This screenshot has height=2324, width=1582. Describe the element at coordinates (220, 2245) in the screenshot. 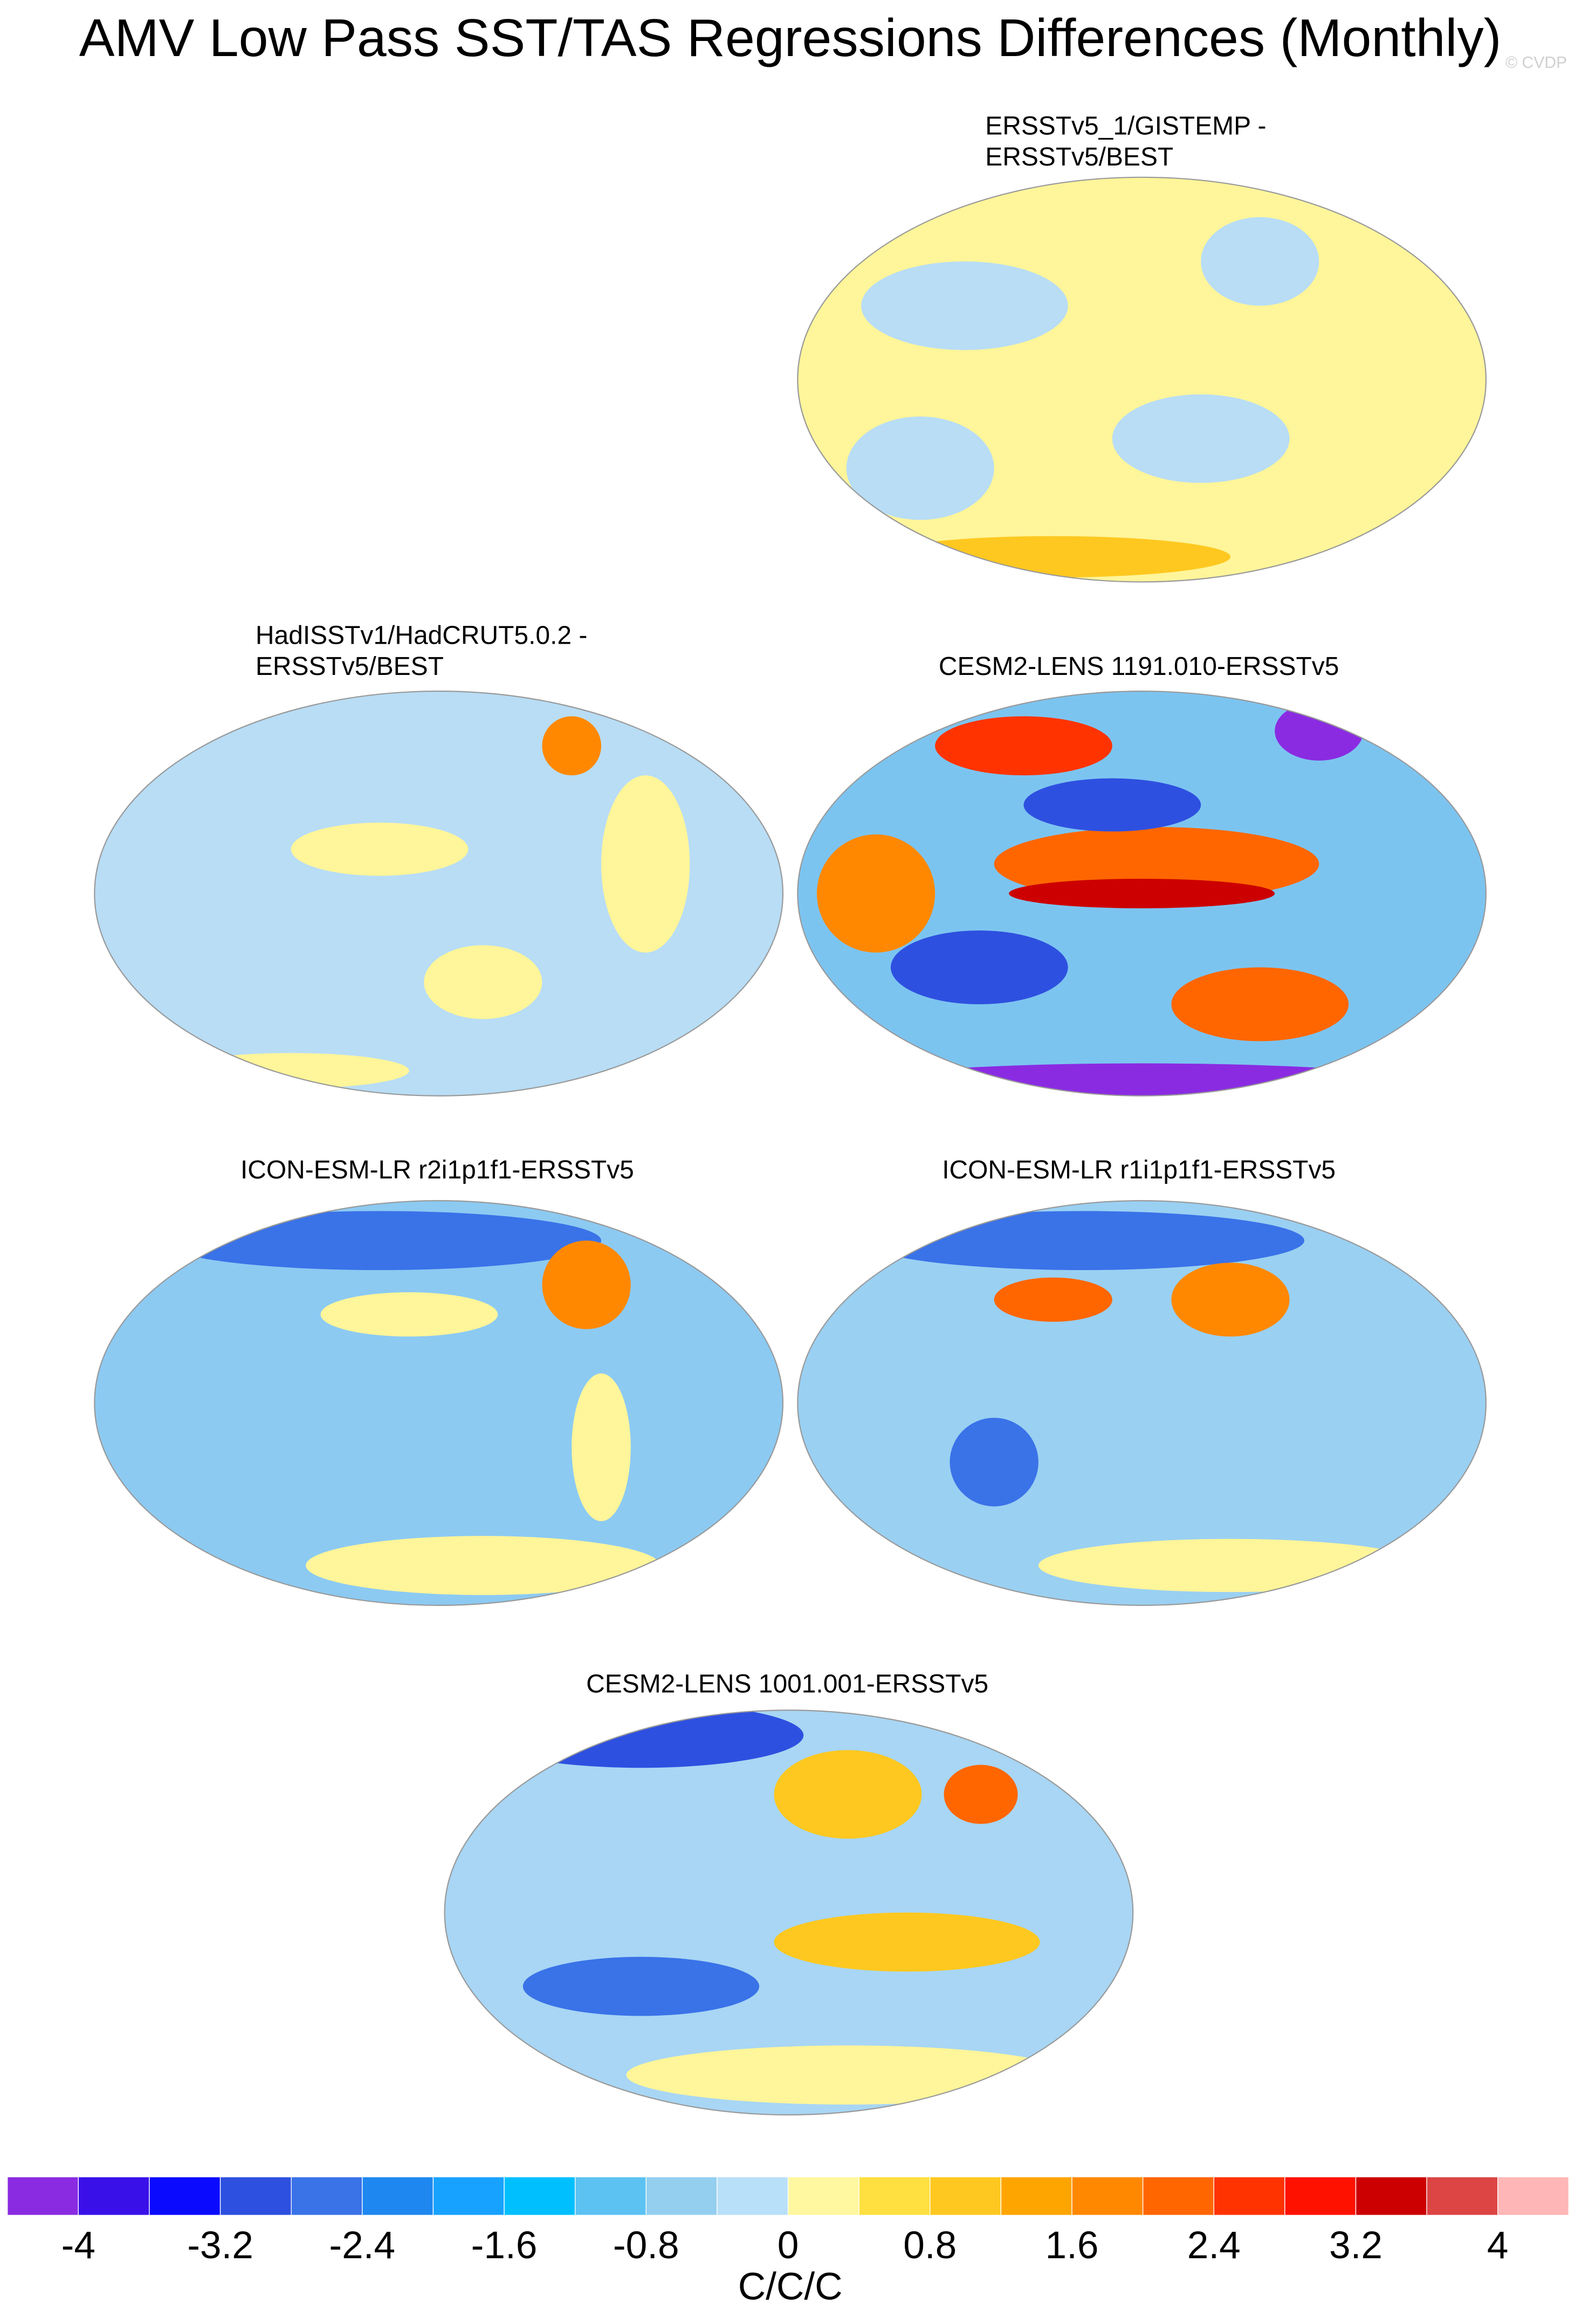

I see `colorbar-tick-label: -3.2` at that location.